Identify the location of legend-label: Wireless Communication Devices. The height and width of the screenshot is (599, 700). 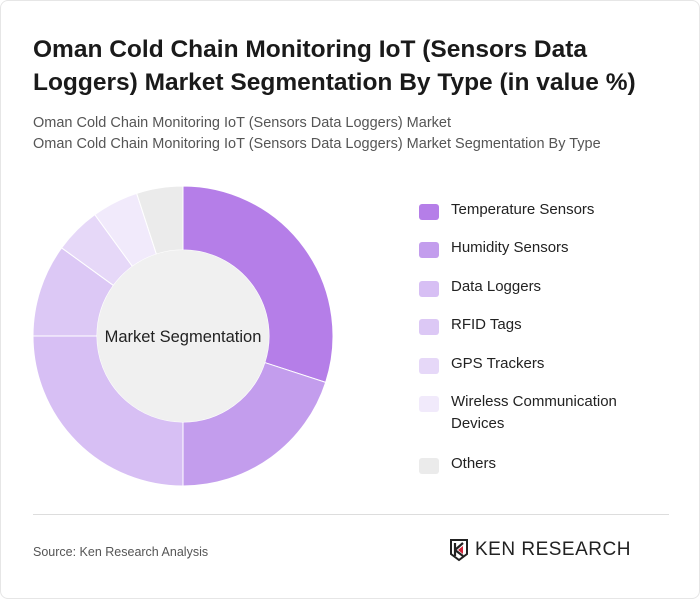
(534, 412).